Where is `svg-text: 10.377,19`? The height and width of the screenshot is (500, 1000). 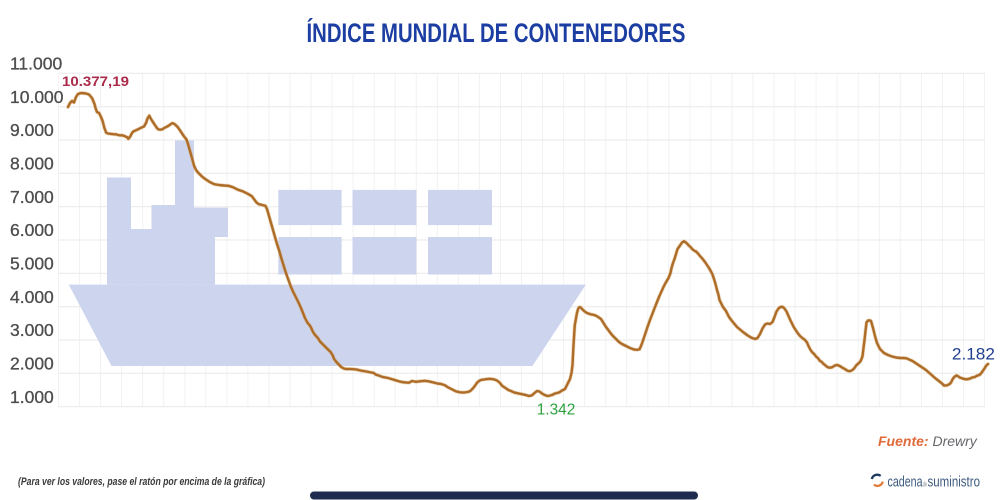
svg-text: 10.377,19 is located at coordinates (95, 81).